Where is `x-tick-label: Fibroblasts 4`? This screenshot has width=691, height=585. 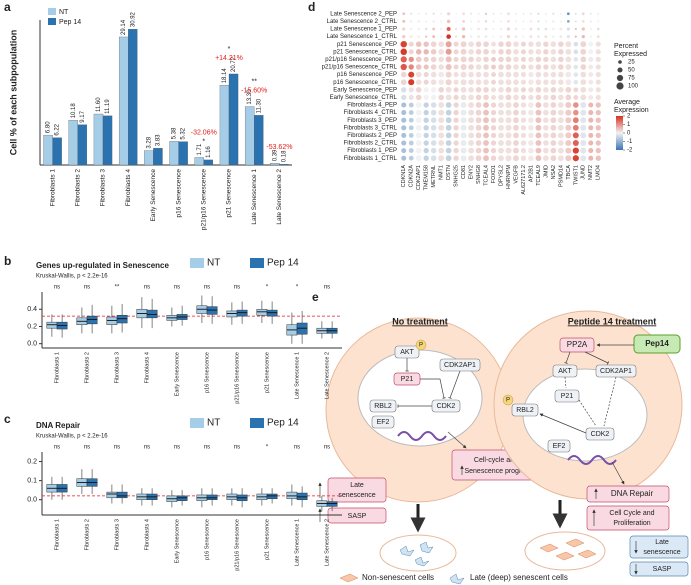 x-tick-label: Fibroblasts 4 is located at coordinates (128, 188).